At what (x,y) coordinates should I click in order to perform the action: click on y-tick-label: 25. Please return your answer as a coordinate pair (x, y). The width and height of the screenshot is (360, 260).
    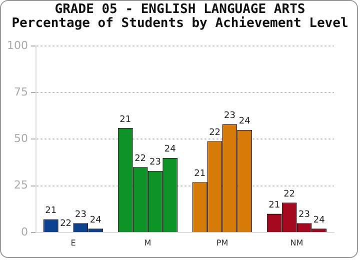
    Looking at the image, I should click on (21, 185).